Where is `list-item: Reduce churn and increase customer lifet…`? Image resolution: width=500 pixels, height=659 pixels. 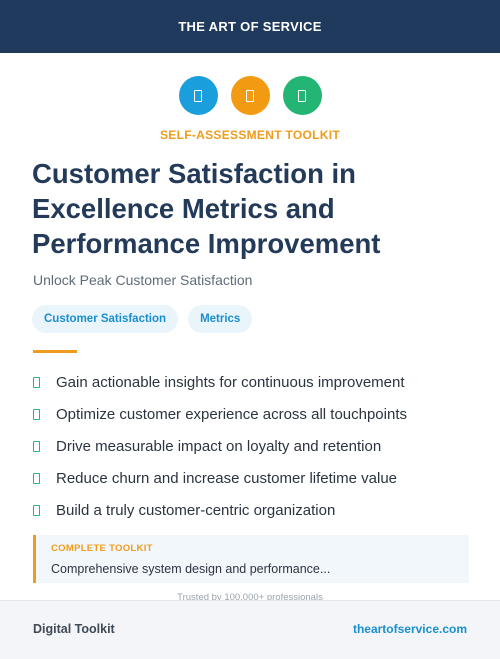
list-item: Reduce churn and increase customer lifet… is located at coordinates (252, 478).